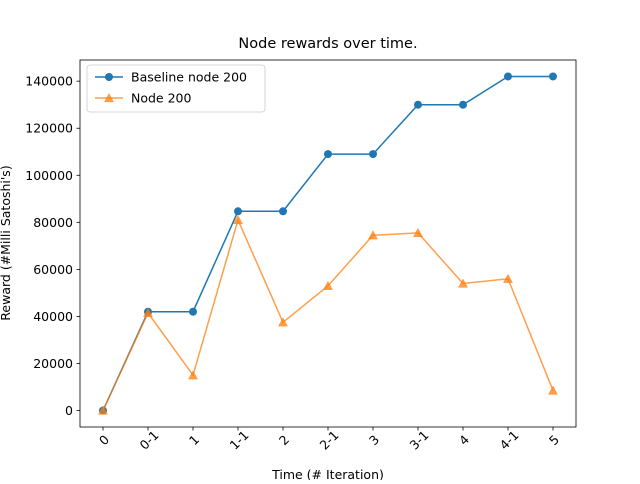  Describe the element at coordinates (53, 363) in the screenshot. I see `y-tick-label: 20000` at that location.